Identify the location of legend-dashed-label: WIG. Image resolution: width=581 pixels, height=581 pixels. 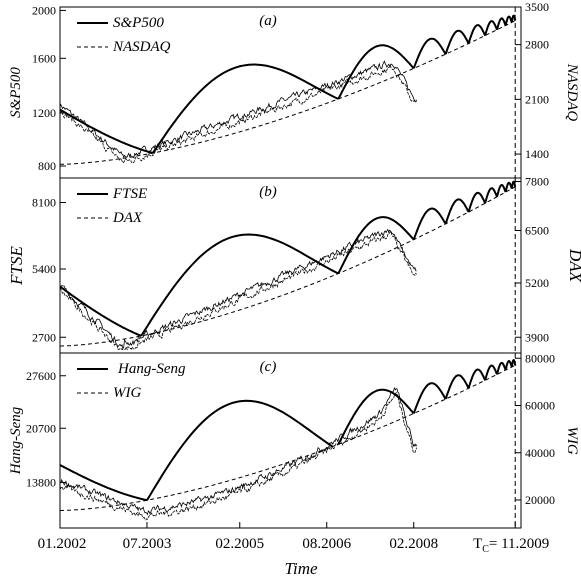
(127, 393).